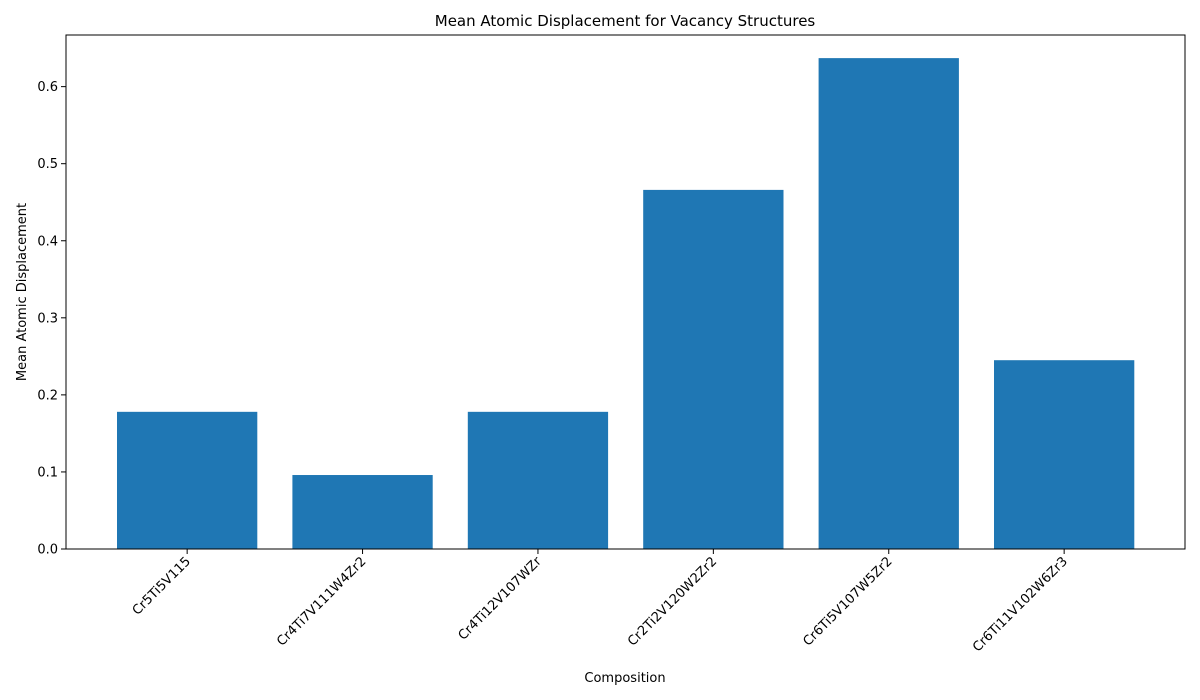  What do you see at coordinates (47, 550) in the screenshot?
I see `y-tick-label: 0.0` at bounding box center [47, 550].